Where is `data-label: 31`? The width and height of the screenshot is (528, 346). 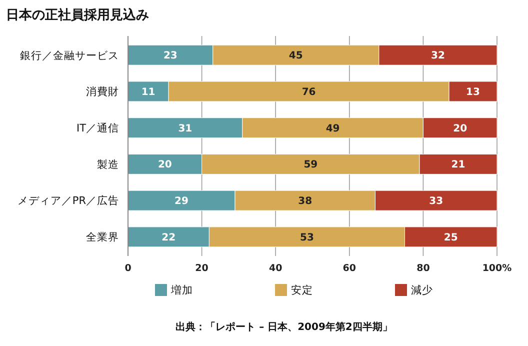
data-label: 31 is located at coordinates (185, 128).